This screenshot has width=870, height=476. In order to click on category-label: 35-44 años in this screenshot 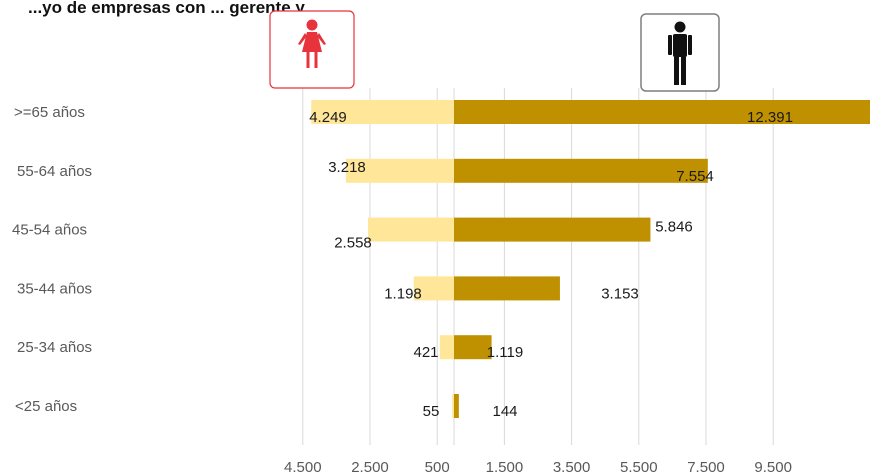, I will do `click(54, 288)`.